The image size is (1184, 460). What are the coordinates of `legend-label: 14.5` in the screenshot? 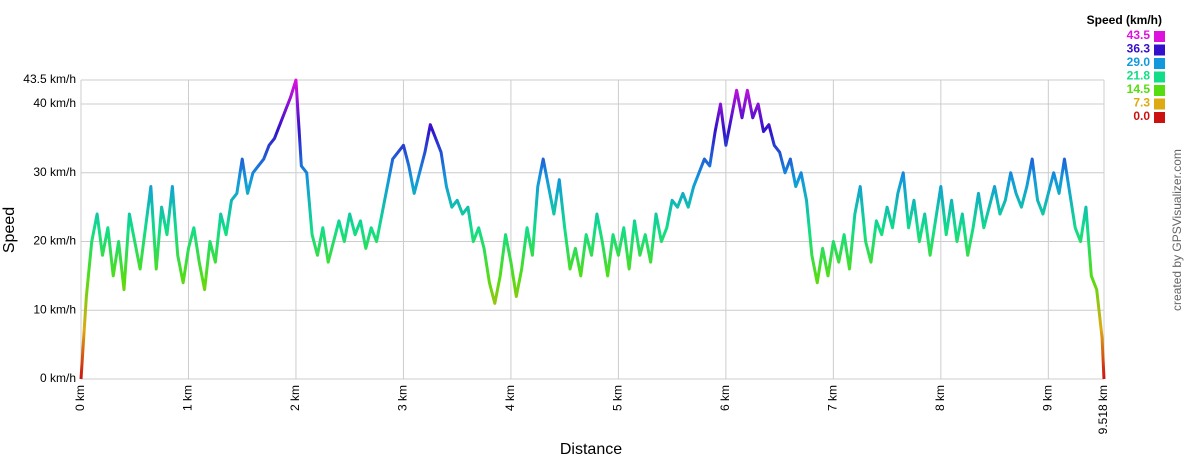 It's located at (1139, 89).